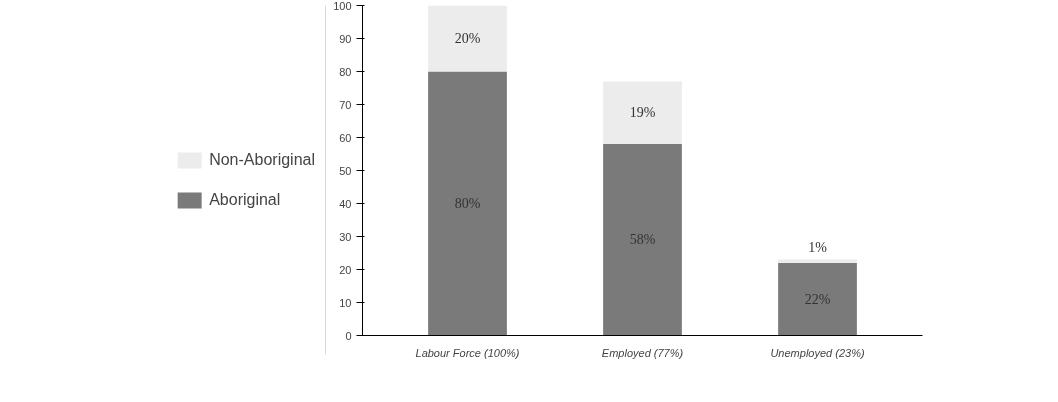  I want to click on legend-label: Non-Aboriginal, so click(262, 159).